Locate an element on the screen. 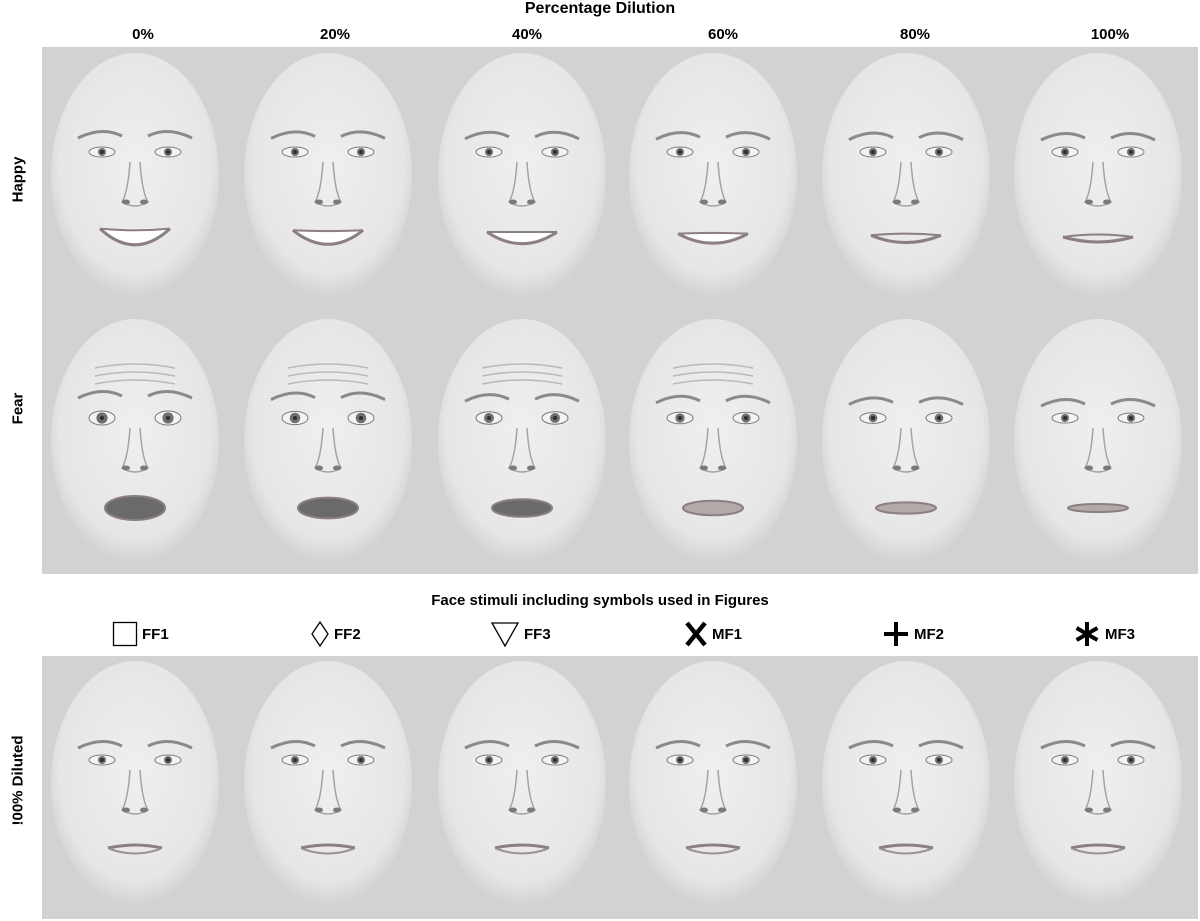 The height and width of the screenshot is (921, 1200). symbol-label: MF3 is located at coordinates (1120, 634).